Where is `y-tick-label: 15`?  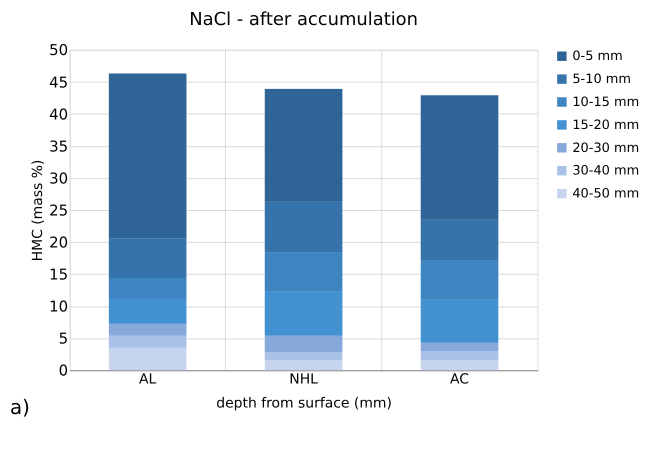 y-tick-label: 15 is located at coordinates (58, 275).